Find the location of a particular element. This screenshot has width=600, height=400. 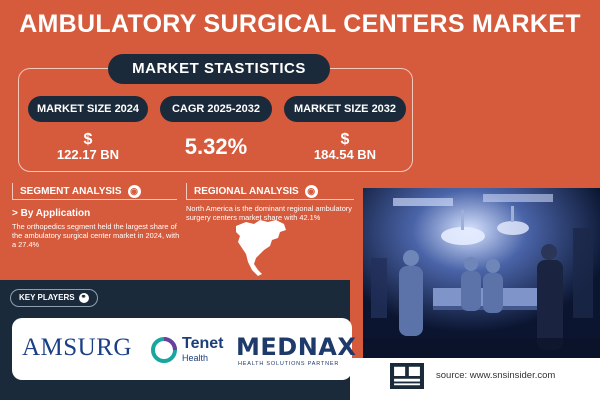

stat-value-cagr: 5.32% is located at coordinates (216, 146).